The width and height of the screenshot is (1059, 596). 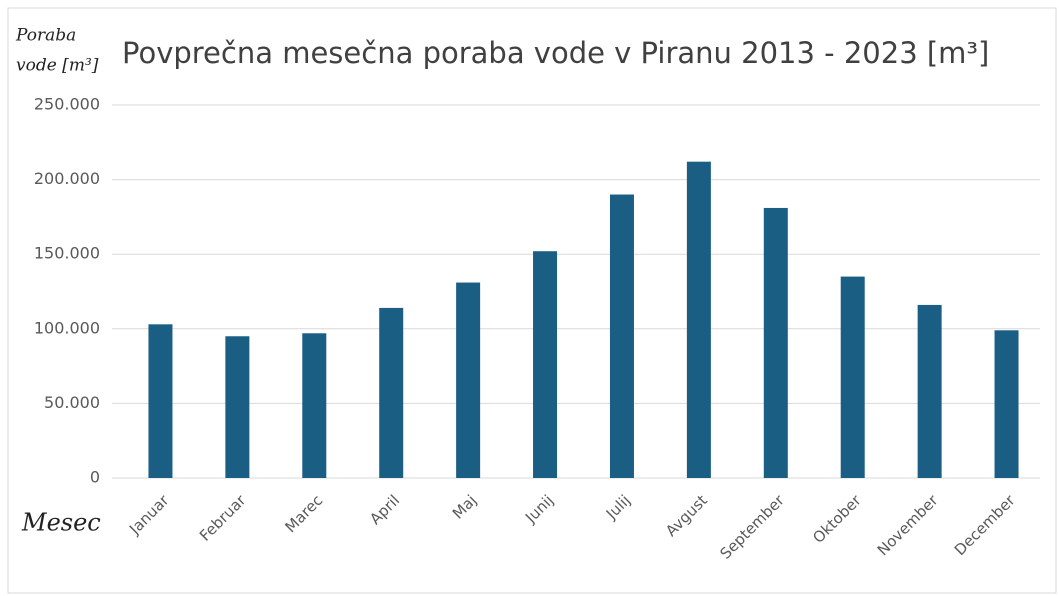 I want to click on y-tick-label: 100.000, so click(x=67, y=327).